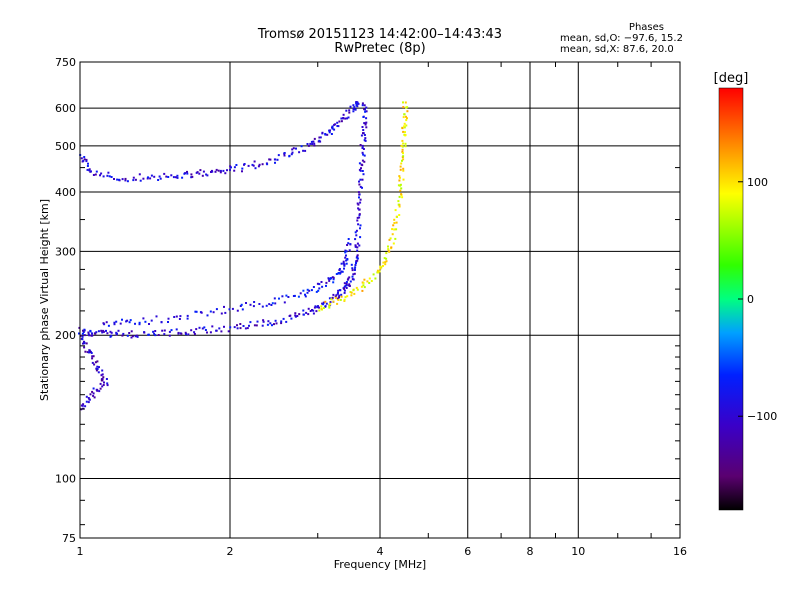 This screenshot has height=600, width=800. I want to click on y-tick-label: 100, so click(65, 479).